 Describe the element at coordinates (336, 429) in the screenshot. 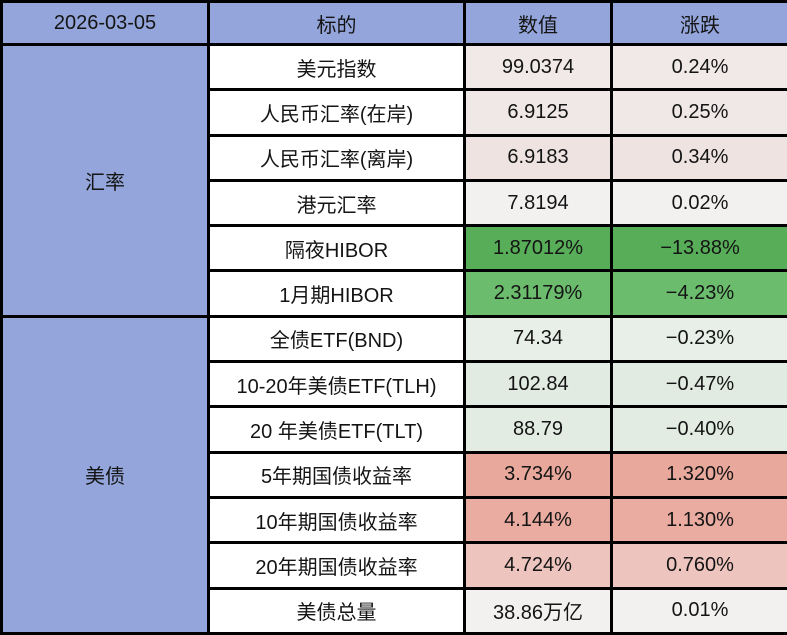

I see `row-label: 20 年美债ETF(TLT)` at that location.